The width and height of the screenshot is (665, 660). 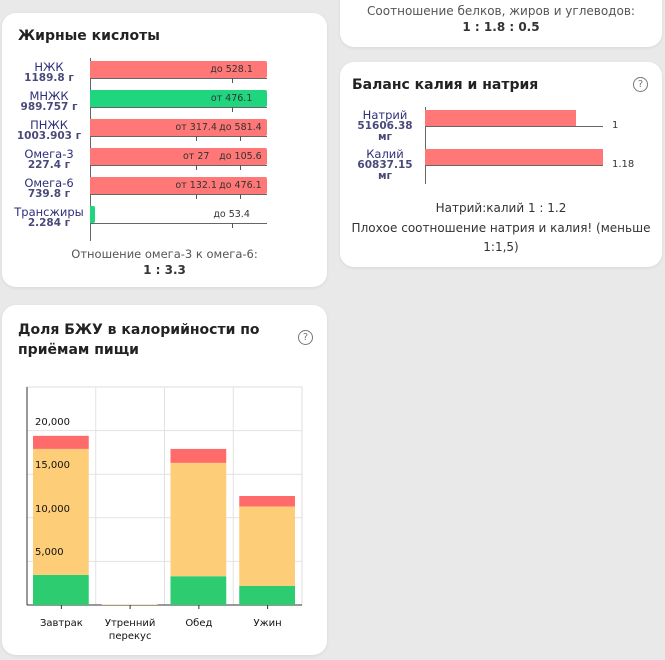 I want to click on fatty-bar-row: до 53.4, so click(x=178, y=217).